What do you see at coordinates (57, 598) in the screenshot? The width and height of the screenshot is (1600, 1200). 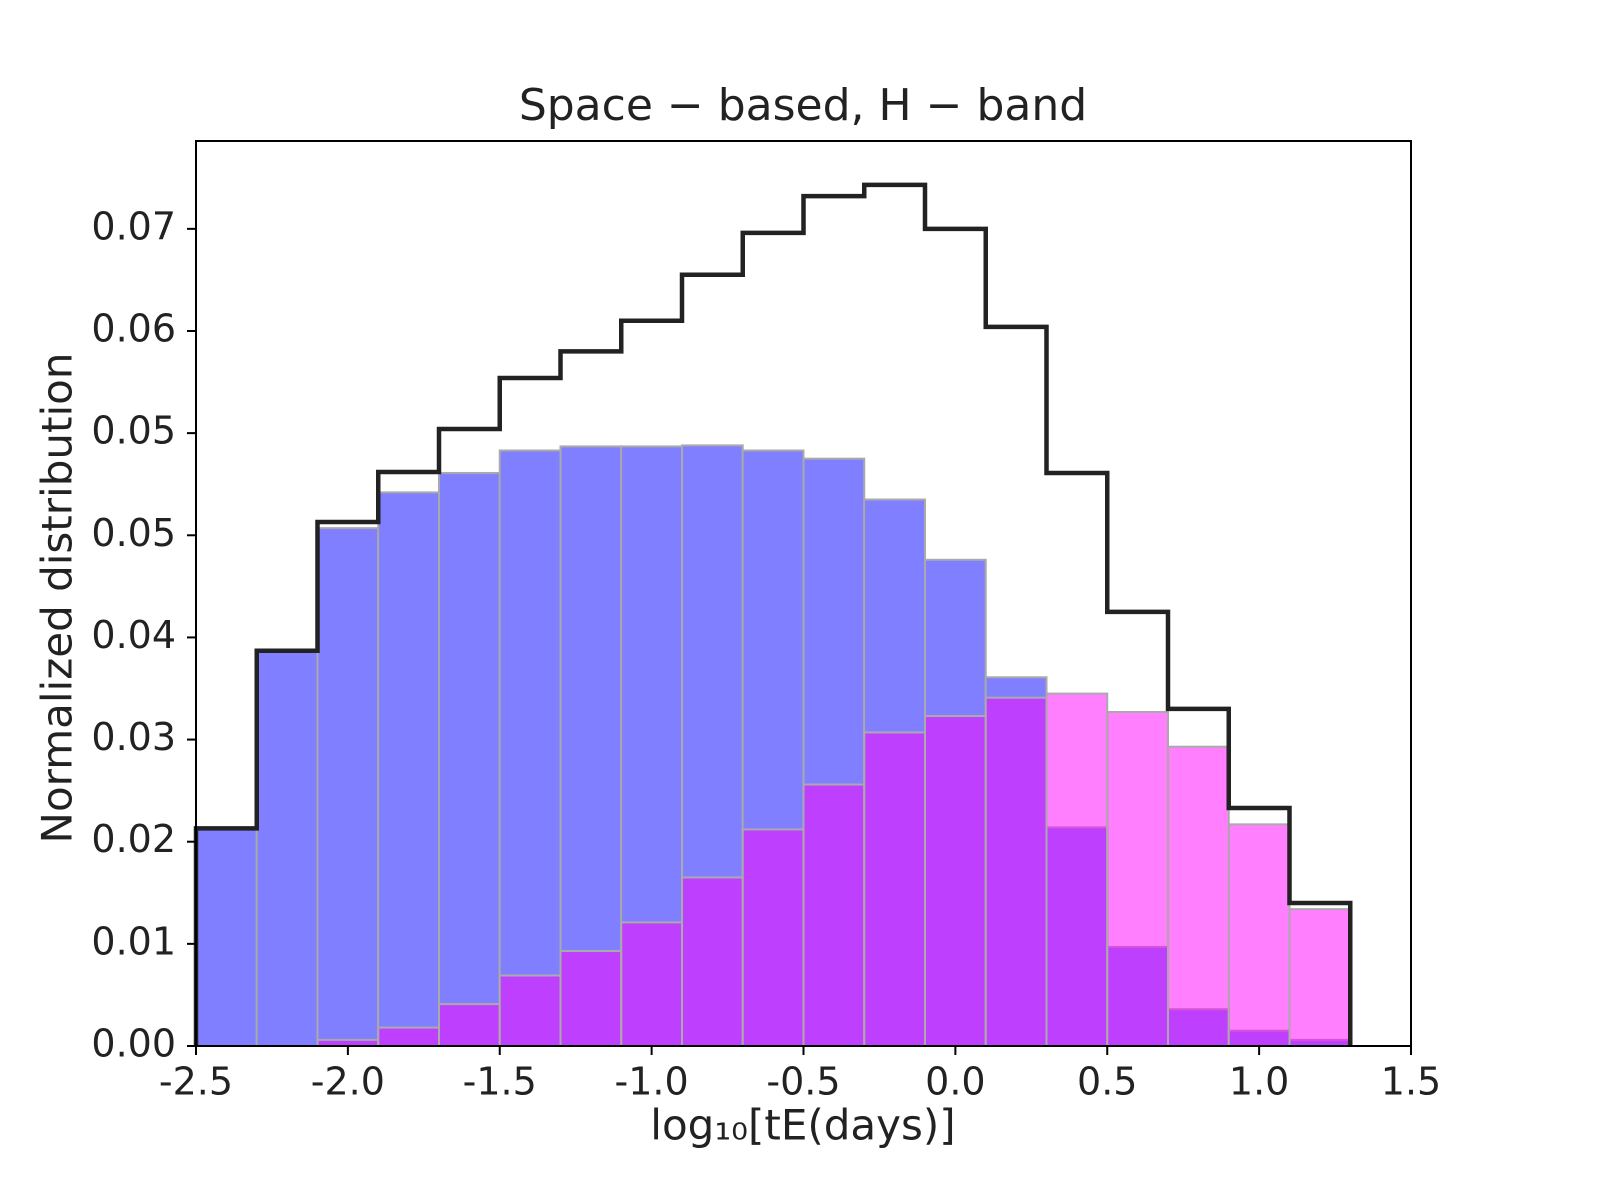 I see `y-axis-label: Normalized distribution` at bounding box center [57, 598].